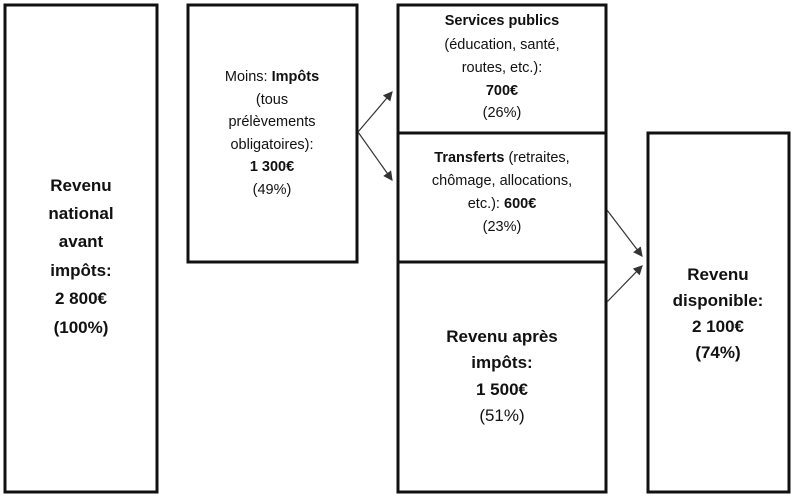  What do you see at coordinates (469, 158) in the screenshot?
I see `label: Transferts` at bounding box center [469, 158].